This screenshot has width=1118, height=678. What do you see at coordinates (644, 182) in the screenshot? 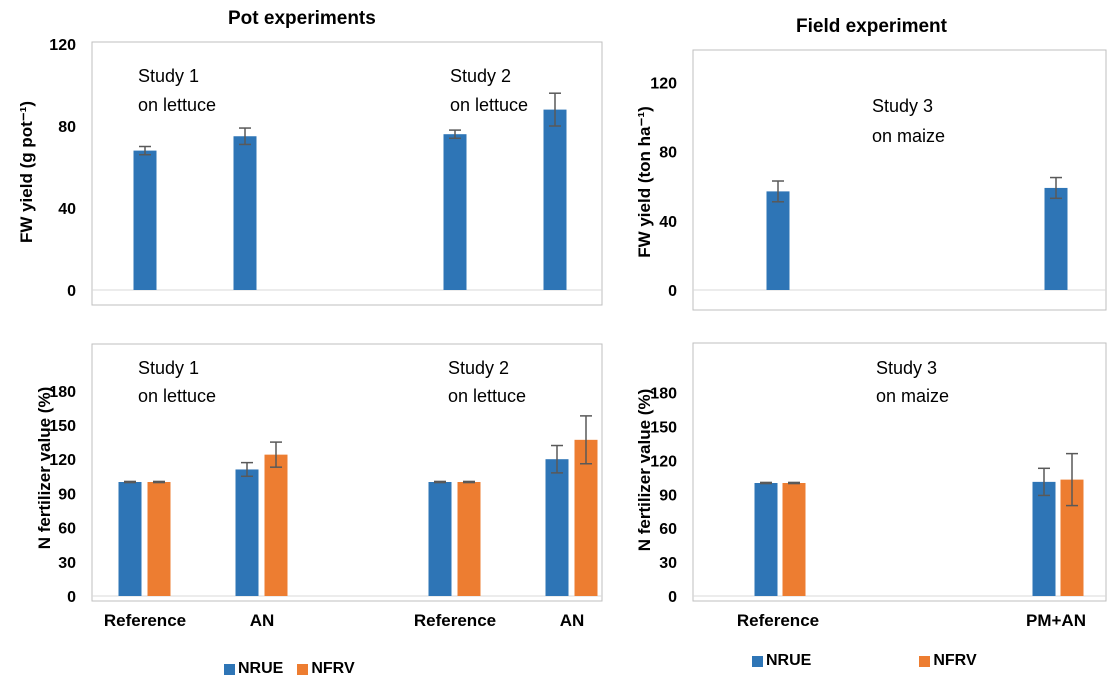
I see `y-axis-label: FW yield (ton ha⁻¹)` at bounding box center [644, 182].